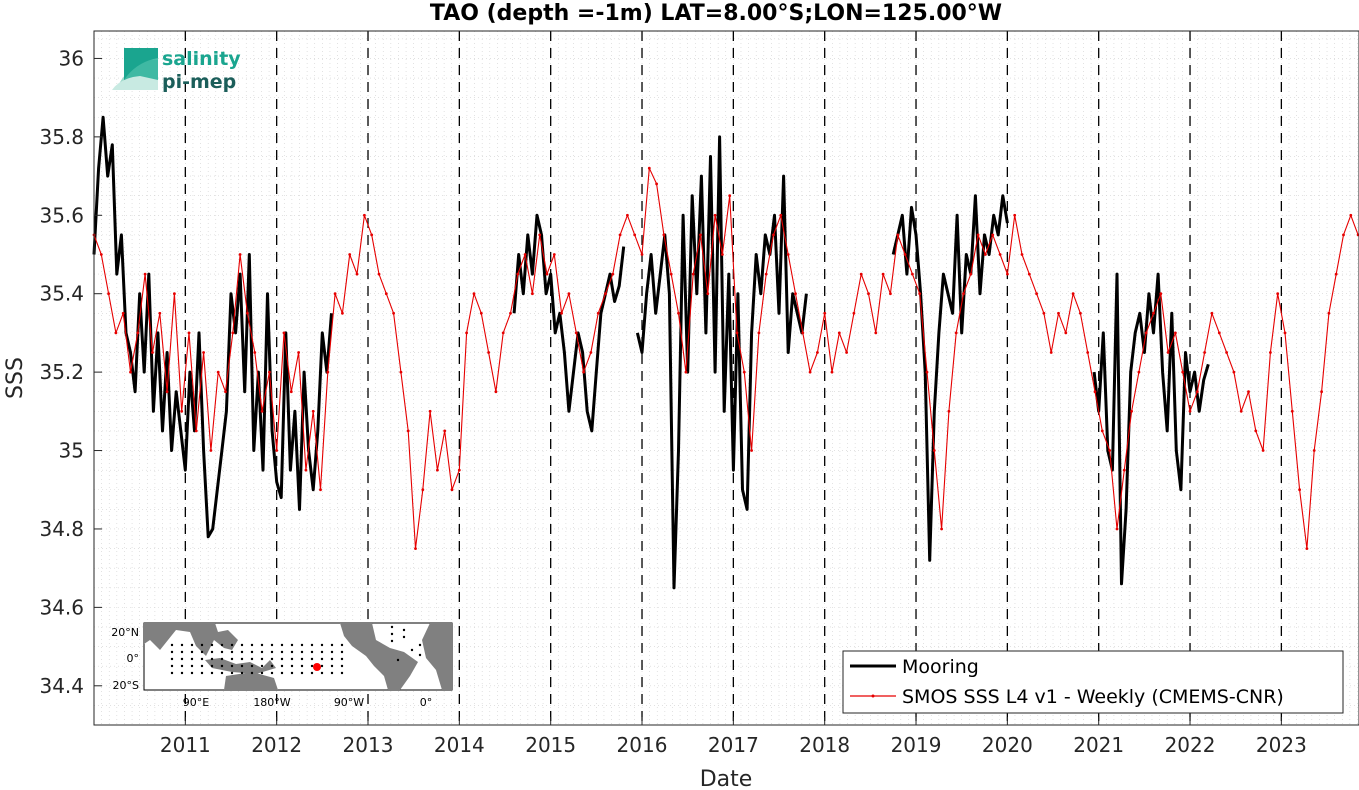 The width and height of the screenshot is (1359, 790). I want to click on inset-location-map: 20°N 0° 20°S 90°E 180°W 90°W 0°, so click(282, 665).